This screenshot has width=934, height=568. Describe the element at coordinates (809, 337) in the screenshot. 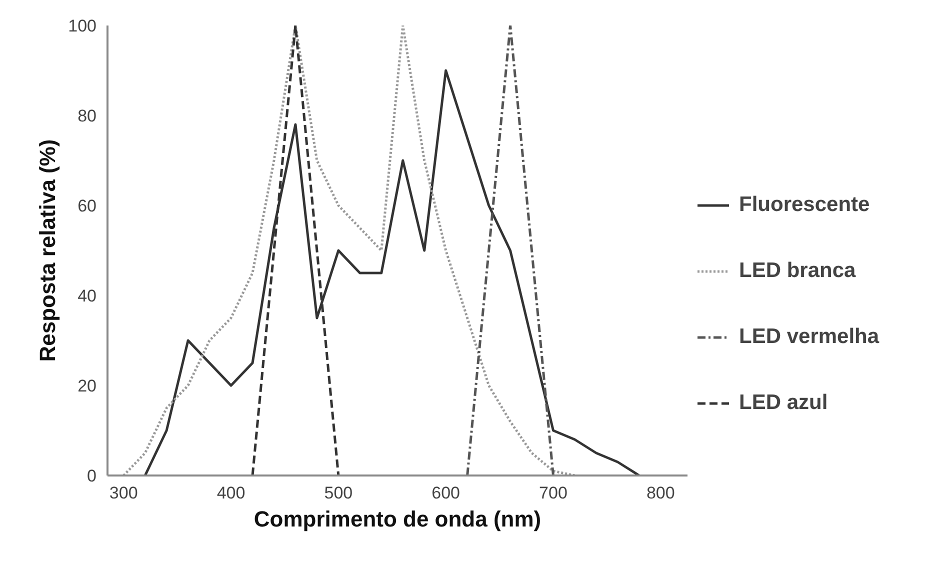

I see `legend-label: LED vermelha` at that location.